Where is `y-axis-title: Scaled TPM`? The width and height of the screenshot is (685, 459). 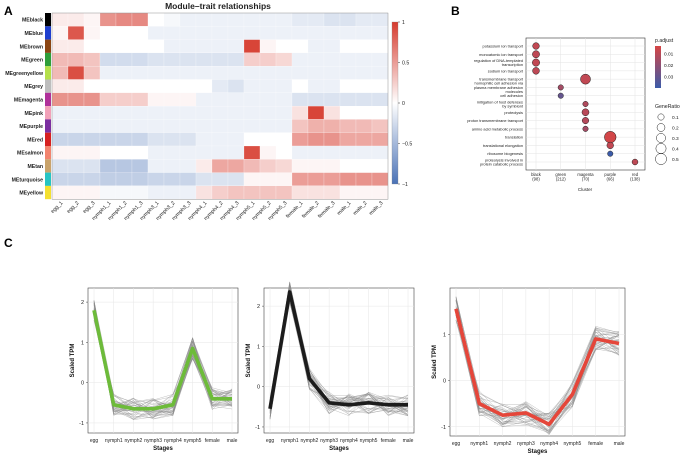
y-axis-title: Scaled TPM is located at coordinates (249, 361).